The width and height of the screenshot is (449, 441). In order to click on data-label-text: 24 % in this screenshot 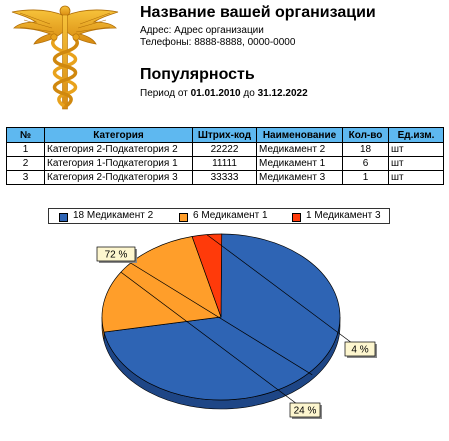, I will do `click(305, 411)`.